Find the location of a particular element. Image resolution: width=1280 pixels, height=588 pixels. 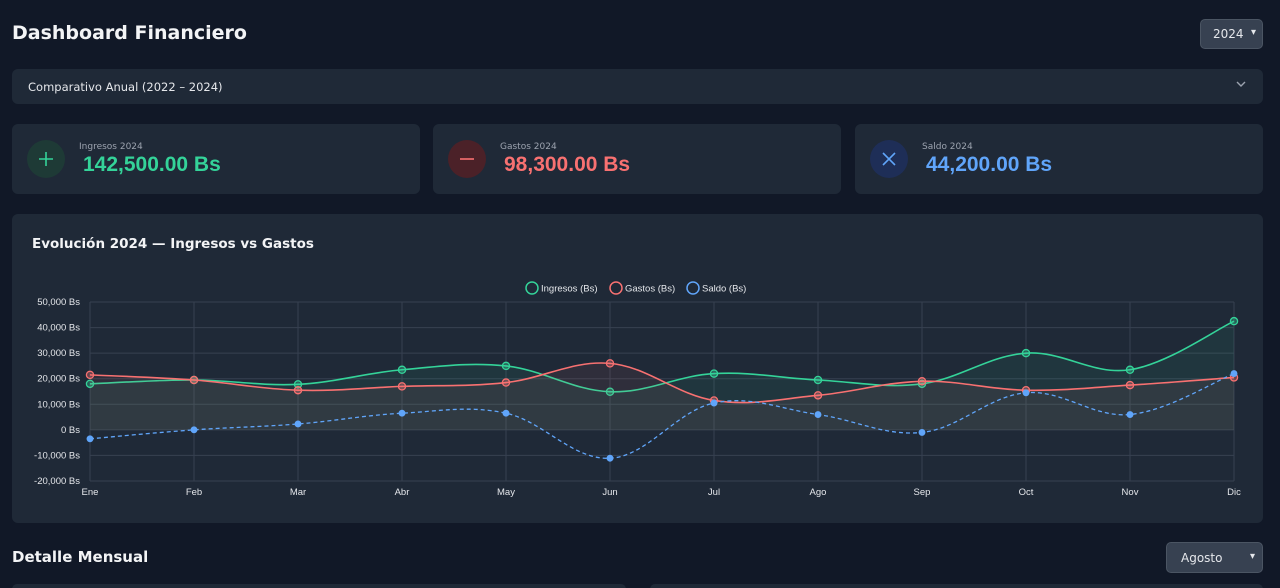

ingresos-line is located at coordinates (662, 356).